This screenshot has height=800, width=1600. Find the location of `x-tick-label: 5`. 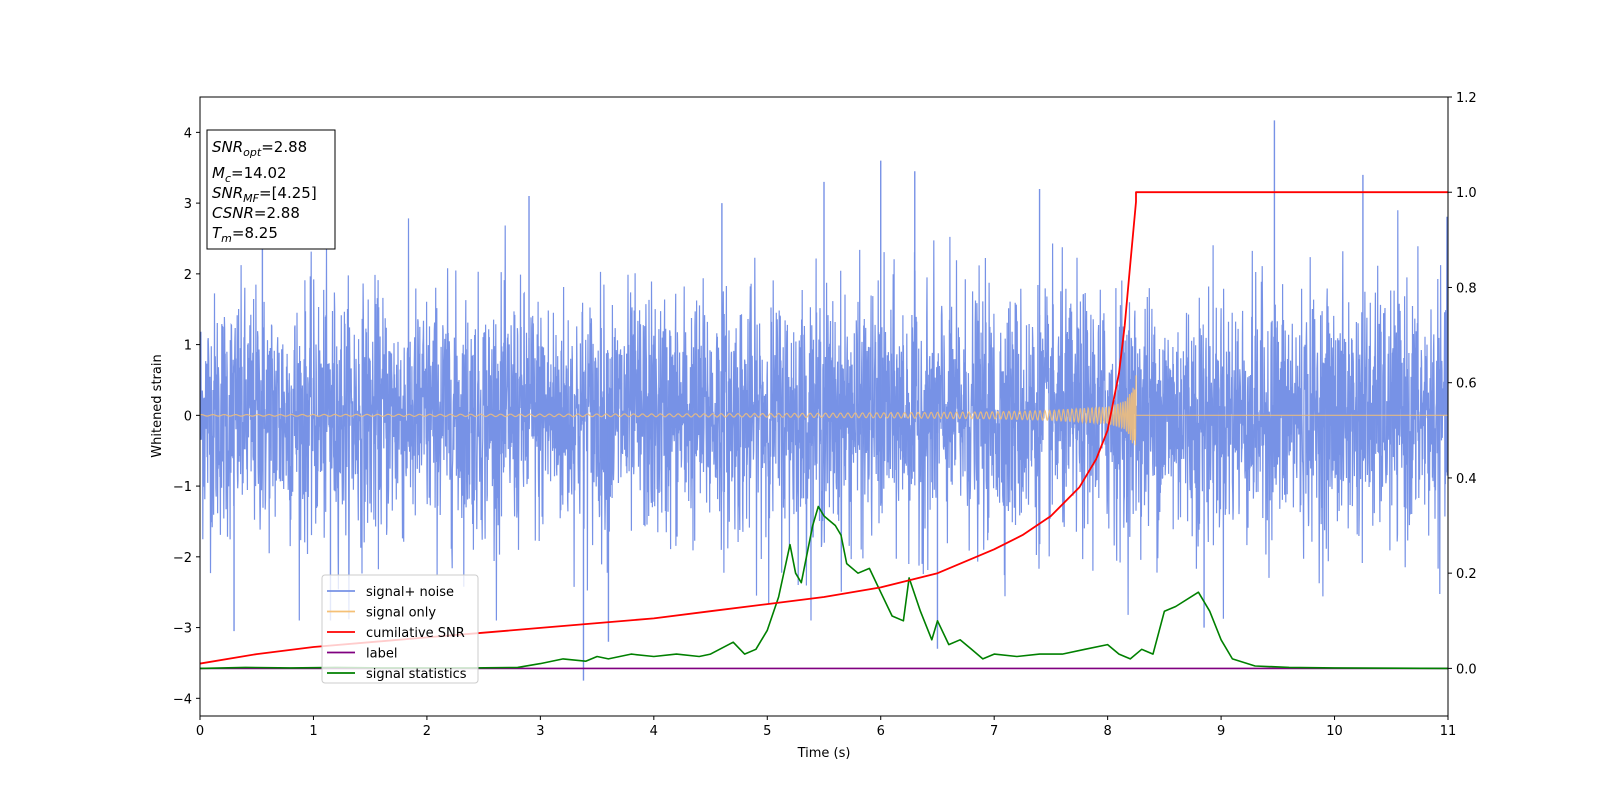

x-tick-label: 5 is located at coordinates (767, 731).